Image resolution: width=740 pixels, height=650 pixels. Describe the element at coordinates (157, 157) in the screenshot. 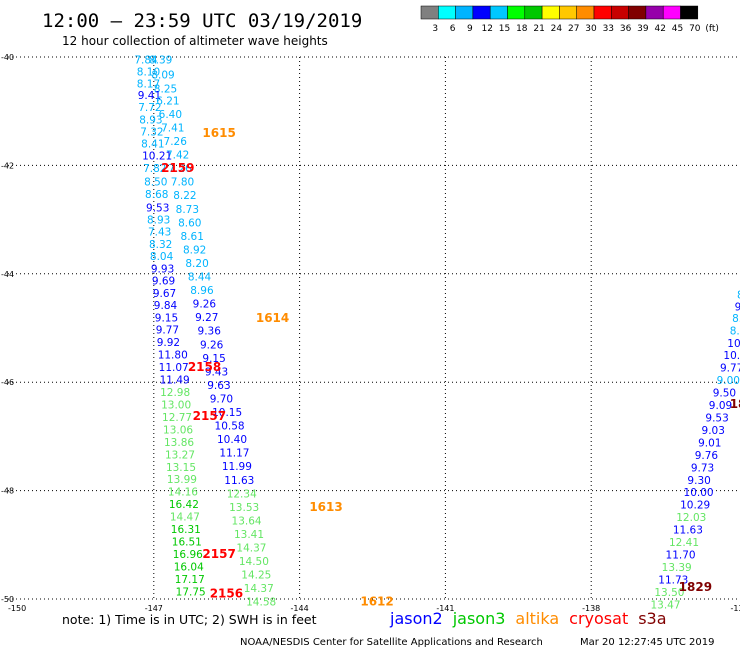

I see `wave-height-label: 10.21` at that location.